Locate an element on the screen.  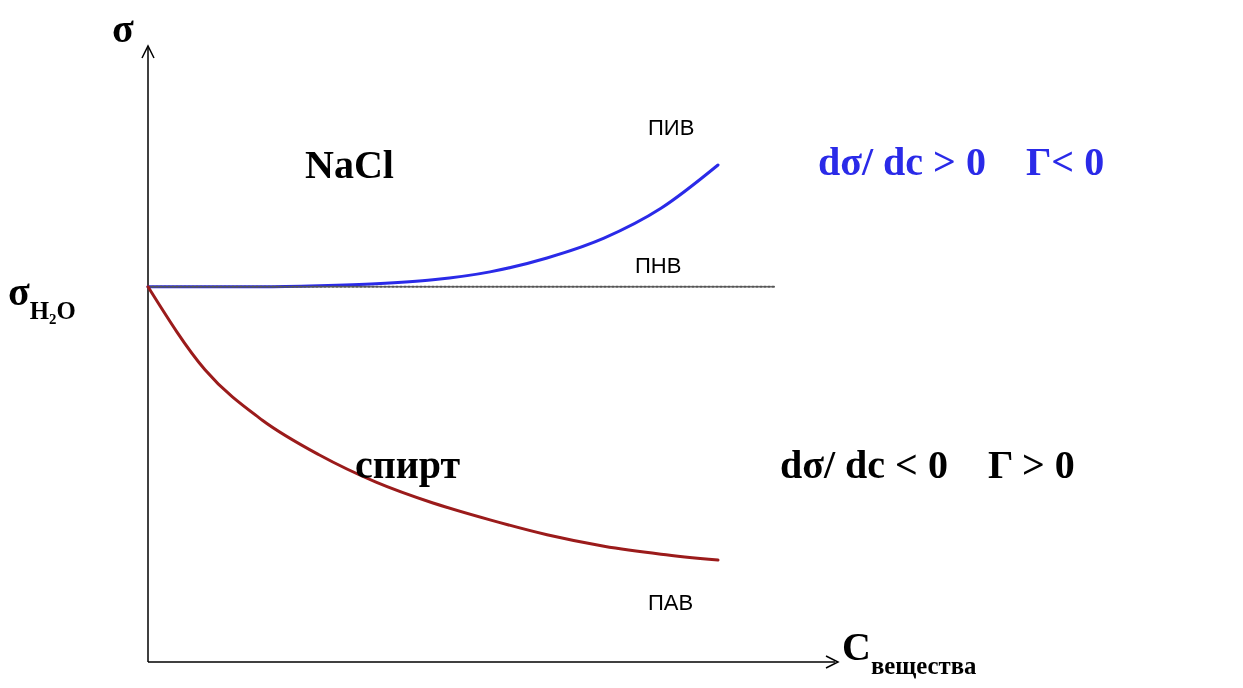
x-axis-title: C$_{вещества}$ is located at coordinates (910, 651).